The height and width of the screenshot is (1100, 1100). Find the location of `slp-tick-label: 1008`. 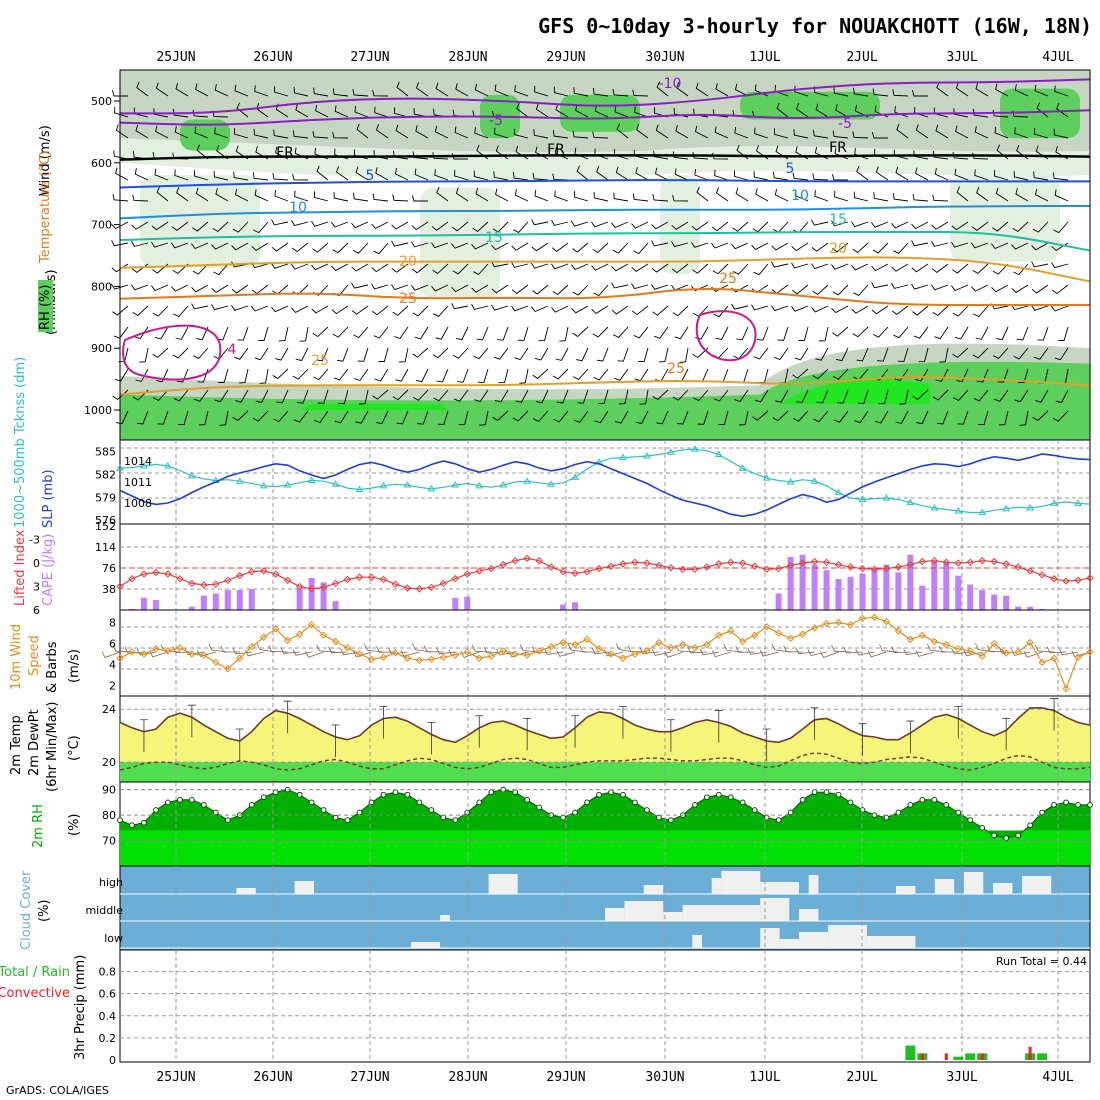

slp-tick-label: 1008 is located at coordinates (138, 503).